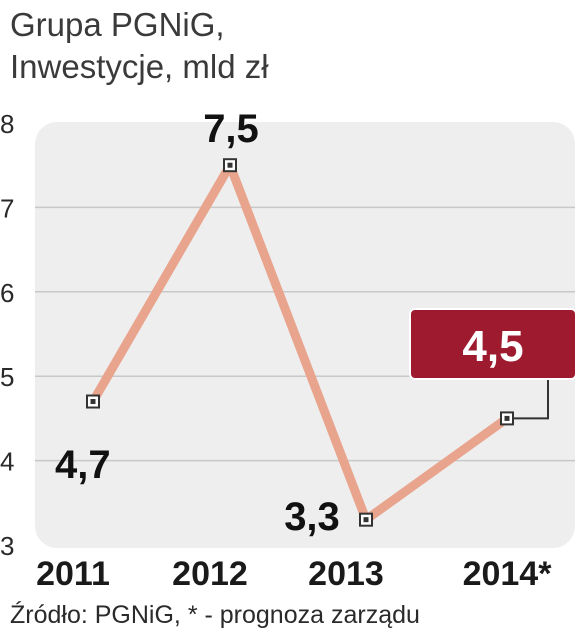  Describe the element at coordinates (7, 124) in the screenshot. I see `y-tick-label: 8` at that location.